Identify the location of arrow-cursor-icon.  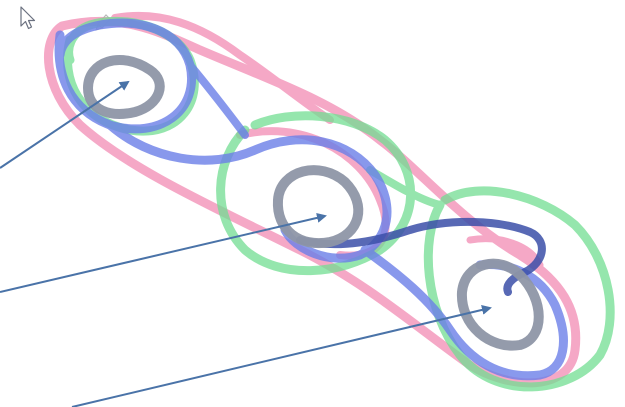
(28, 18).